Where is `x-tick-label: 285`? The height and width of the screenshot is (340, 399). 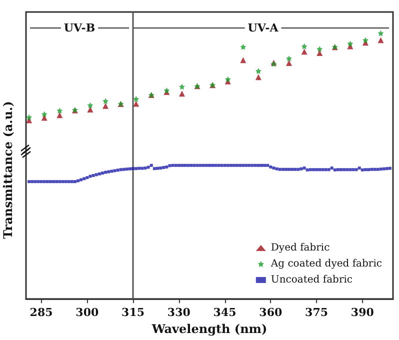
x-tick-label: 285 is located at coordinates (41, 313).